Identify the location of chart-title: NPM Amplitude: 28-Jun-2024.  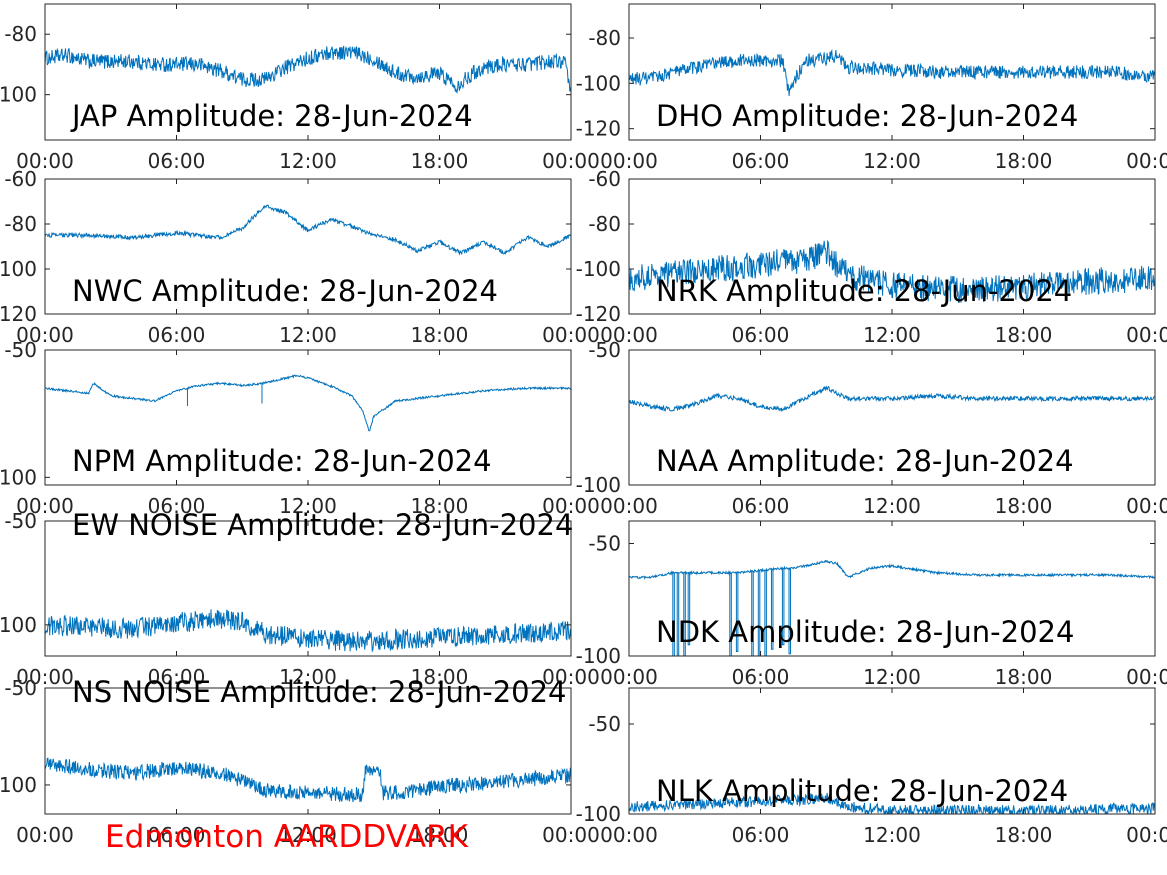
(282, 461).